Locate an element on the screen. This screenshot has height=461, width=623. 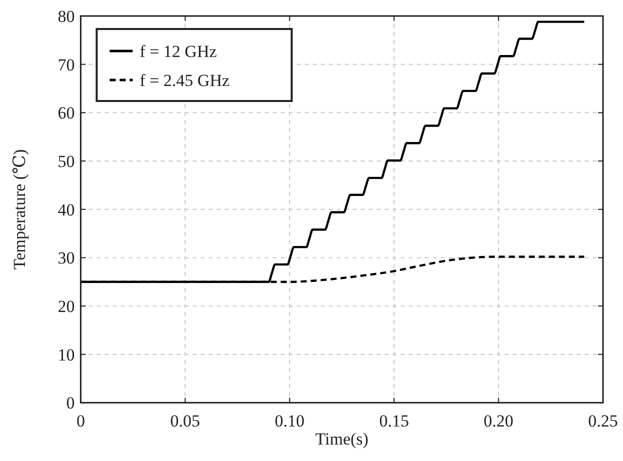
y-tick-label: 70 is located at coordinates (66, 64).